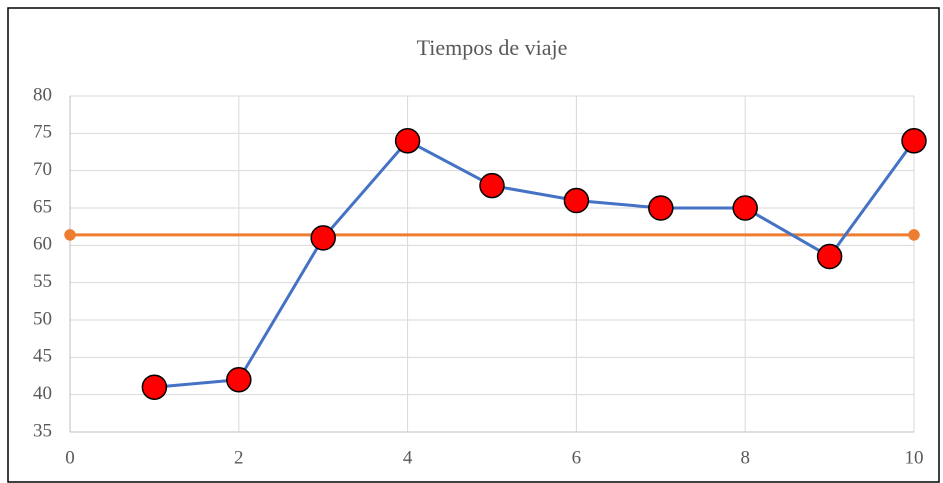  What do you see at coordinates (239, 457) in the screenshot?
I see `x-tick-label: 2` at bounding box center [239, 457].